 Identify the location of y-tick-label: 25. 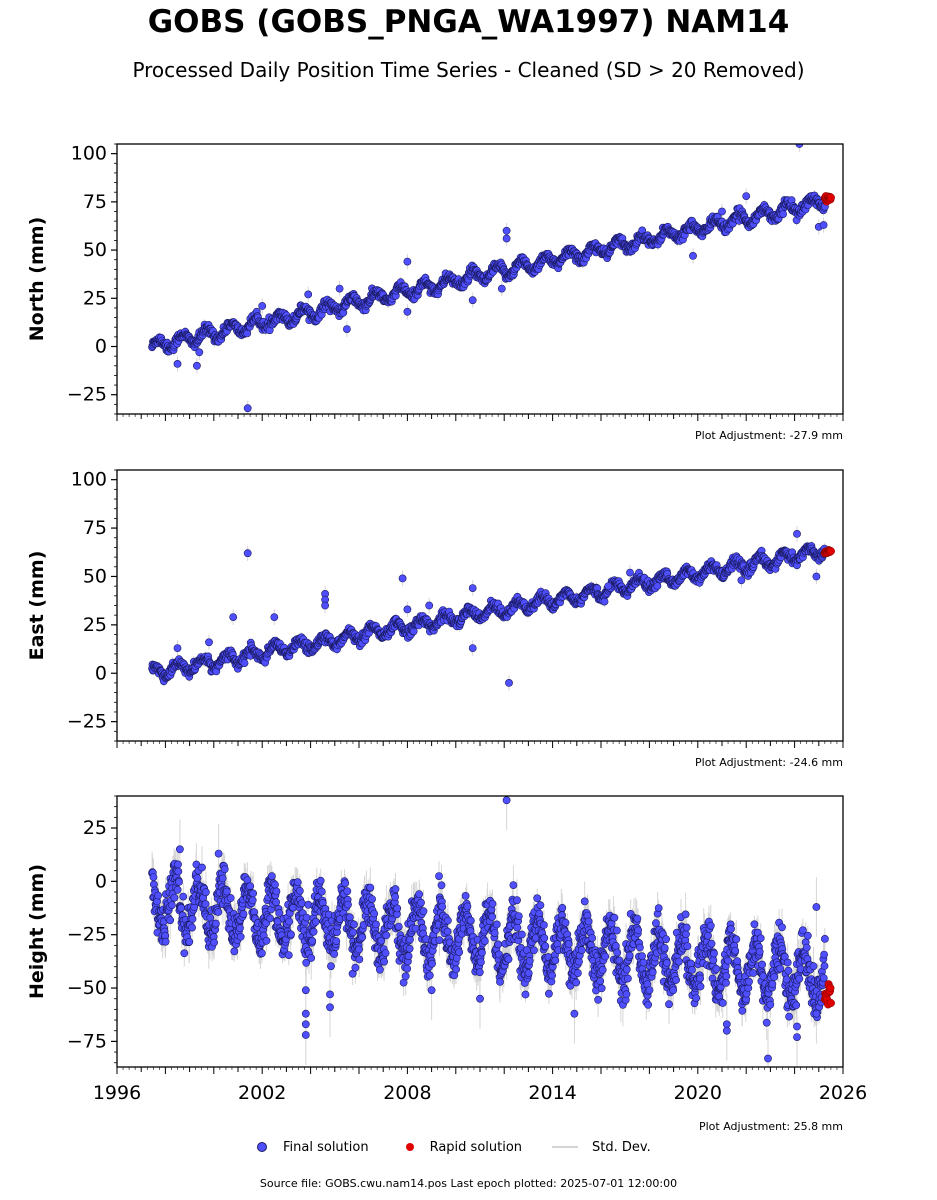
(95, 625).